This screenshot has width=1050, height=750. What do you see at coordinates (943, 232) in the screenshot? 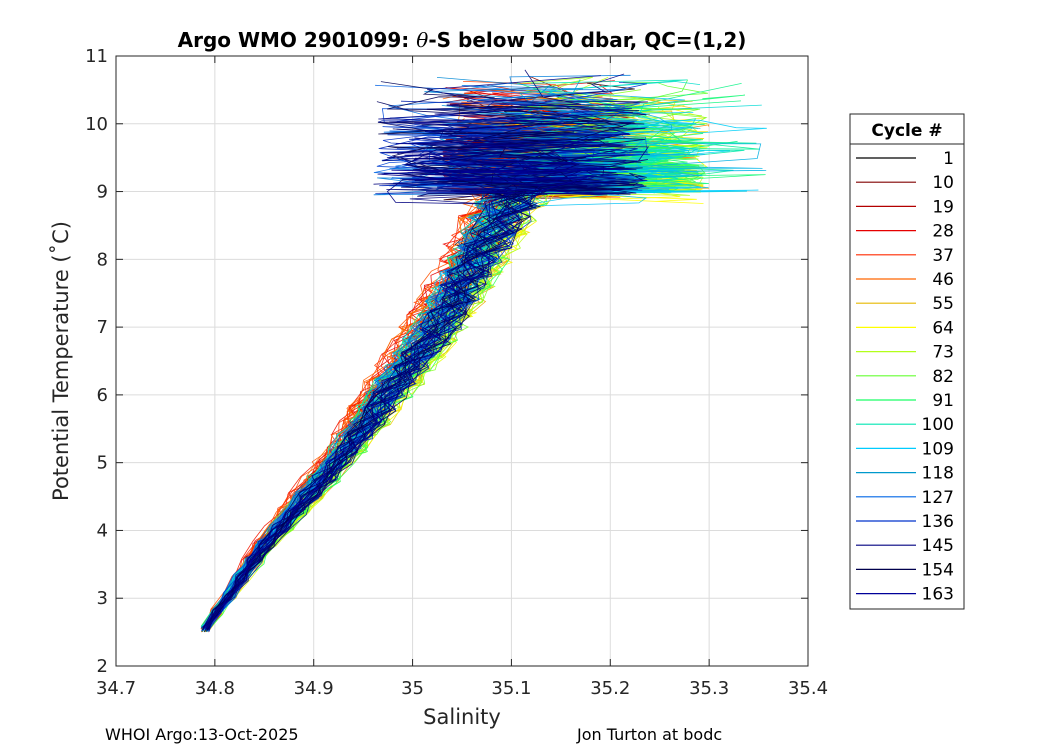
I see `legend-label: 28` at bounding box center [943, 232].